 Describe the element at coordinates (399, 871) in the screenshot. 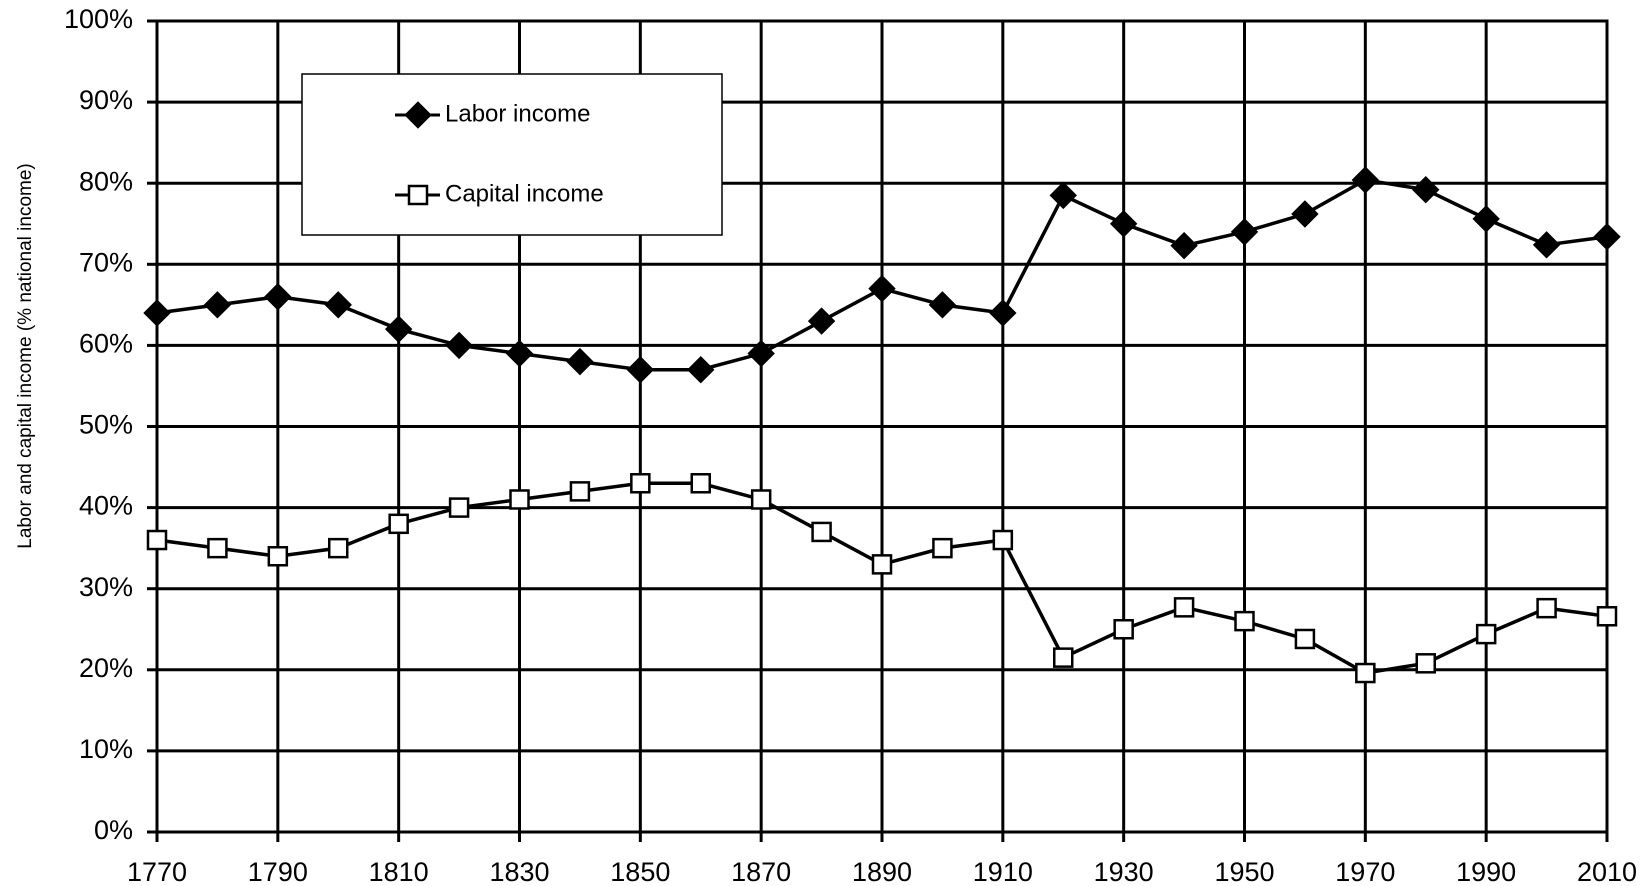

I see `x-tick-label: 1810` at that location.